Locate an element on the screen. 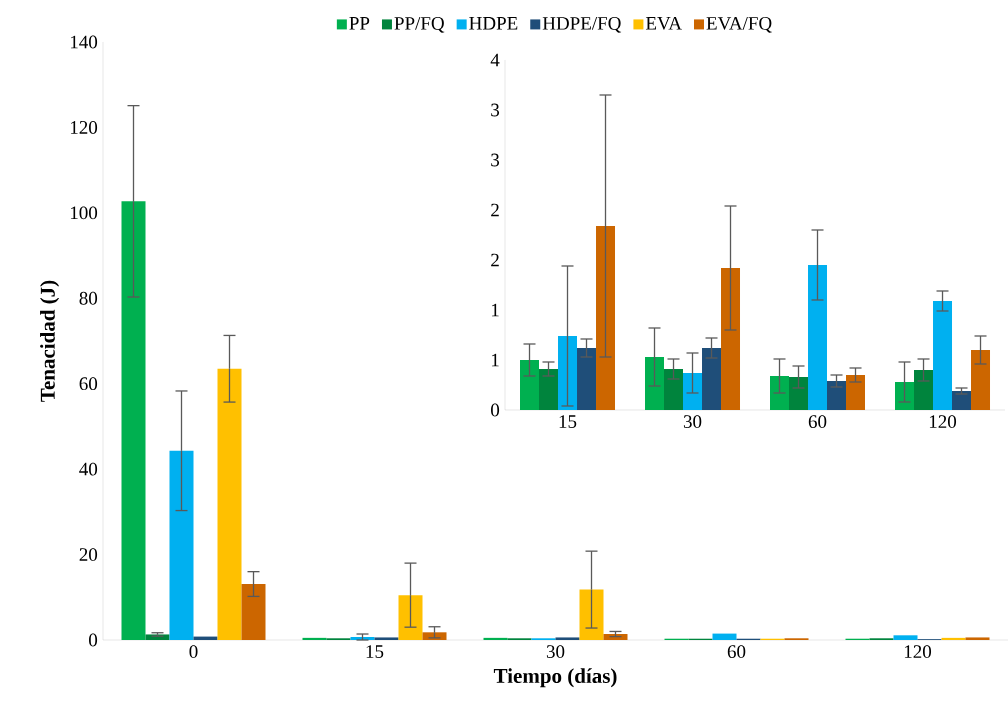  y-tick-label: 120 is located at coordinates (84, 127).